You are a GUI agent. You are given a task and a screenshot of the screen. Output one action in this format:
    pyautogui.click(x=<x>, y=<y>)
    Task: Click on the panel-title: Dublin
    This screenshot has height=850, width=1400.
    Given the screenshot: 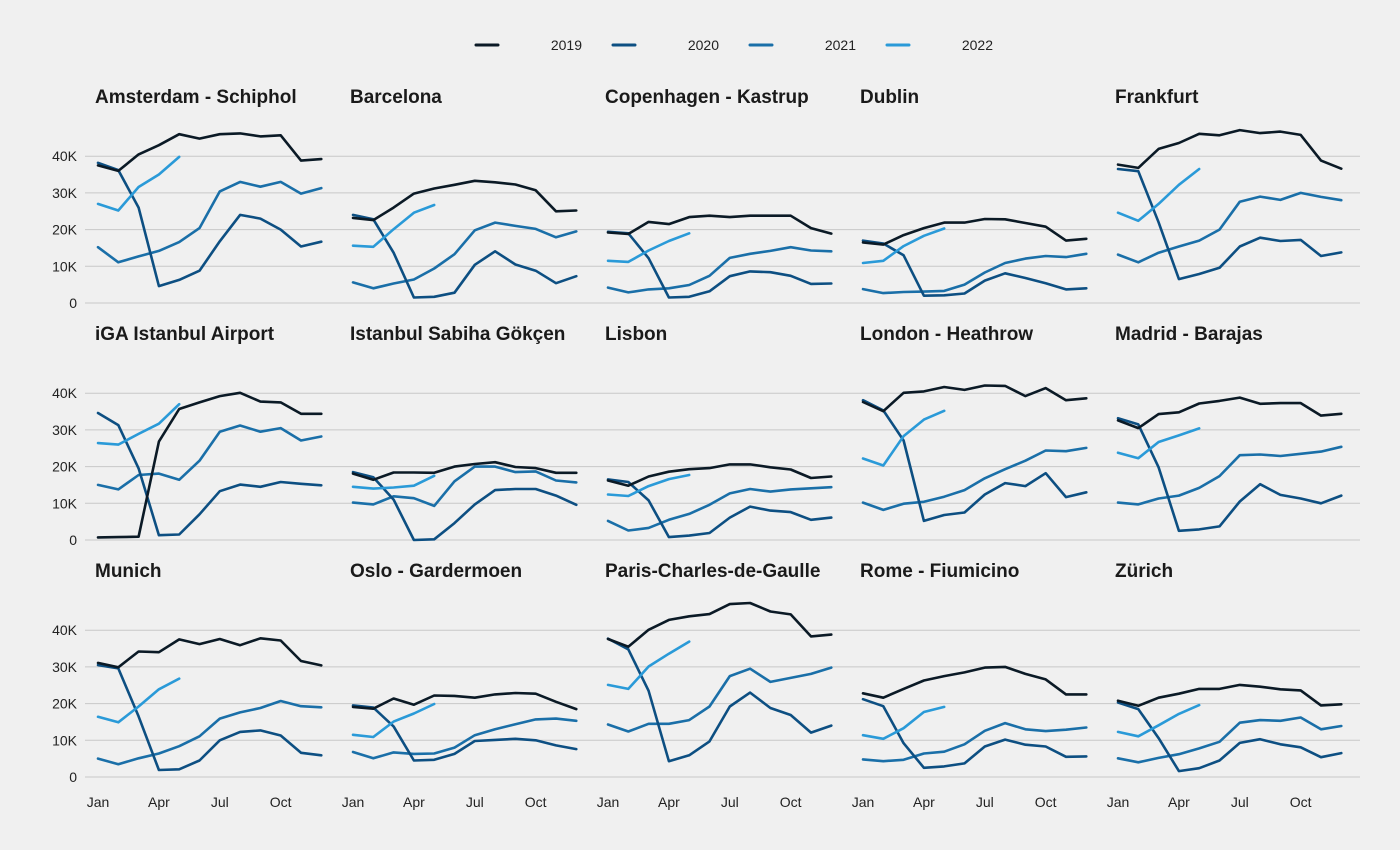 What is the action you would take?
    pyautogui.click(x=889, y=97)
    